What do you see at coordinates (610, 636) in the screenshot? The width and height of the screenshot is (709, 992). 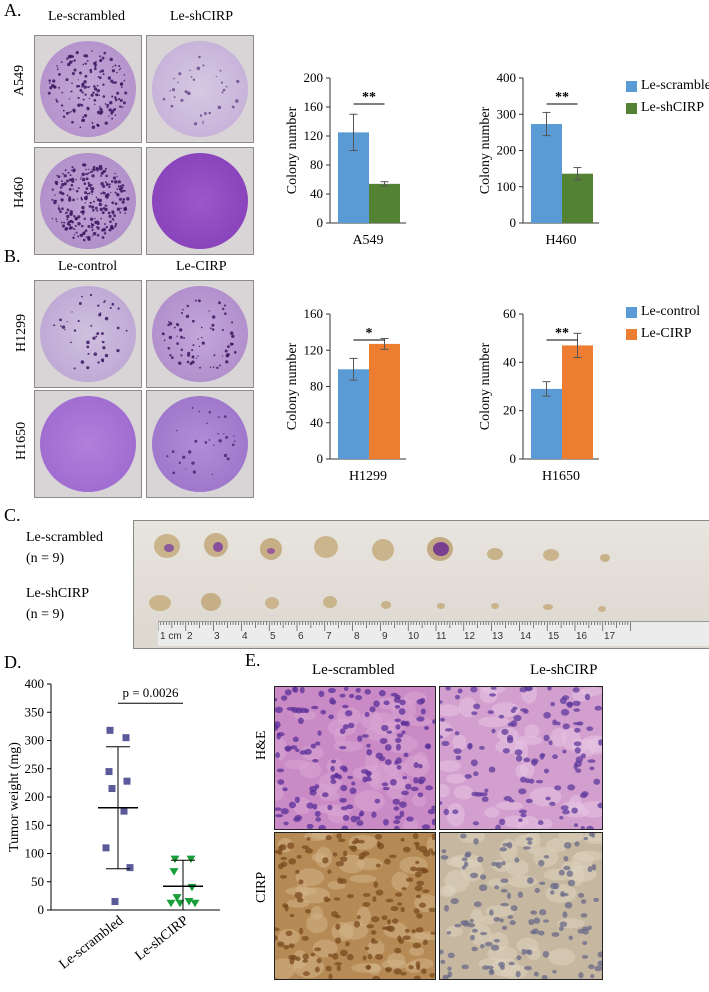 I see `ruler-number: 17` at bounding box center [610, 636].